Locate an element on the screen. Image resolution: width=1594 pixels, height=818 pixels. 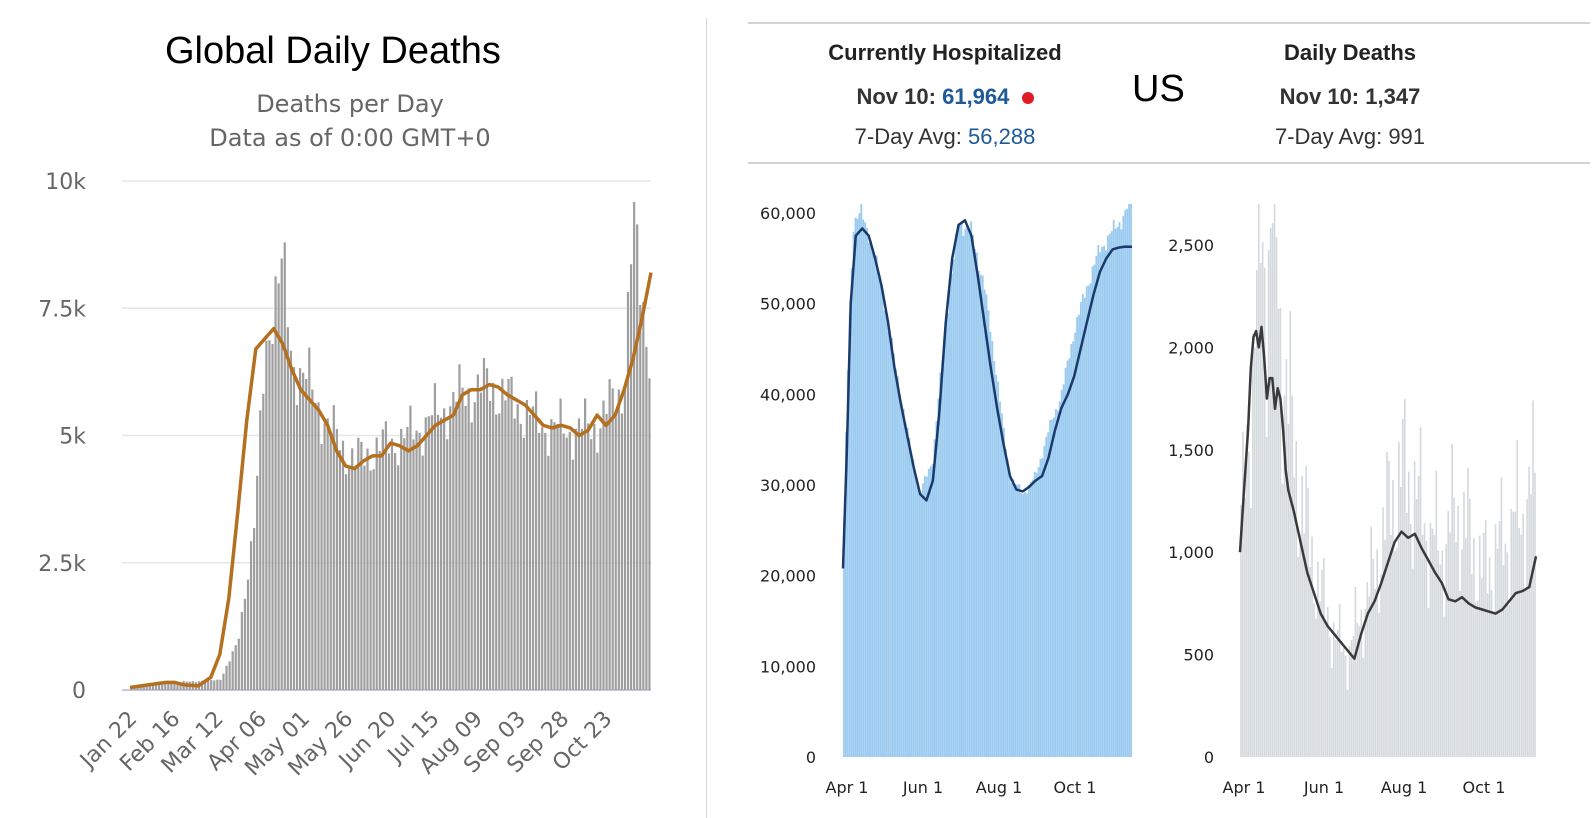
average-line is located at coordinates (987, 394).